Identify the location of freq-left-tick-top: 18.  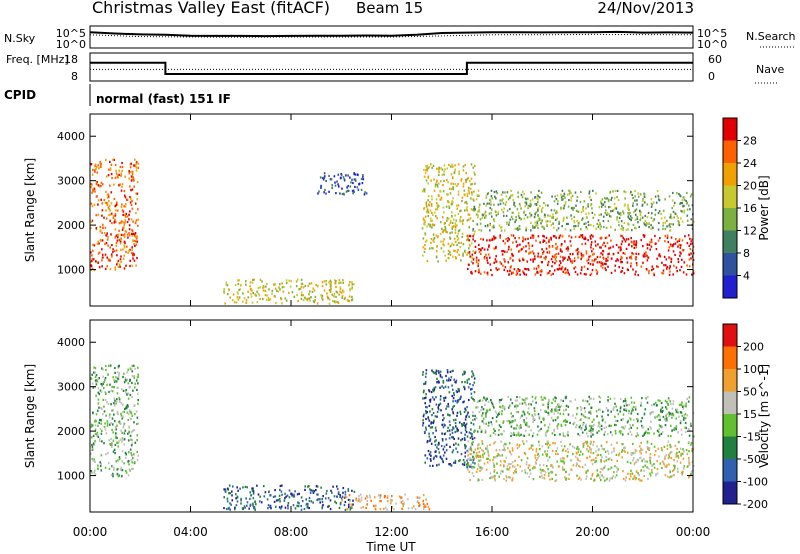
(71, 59).